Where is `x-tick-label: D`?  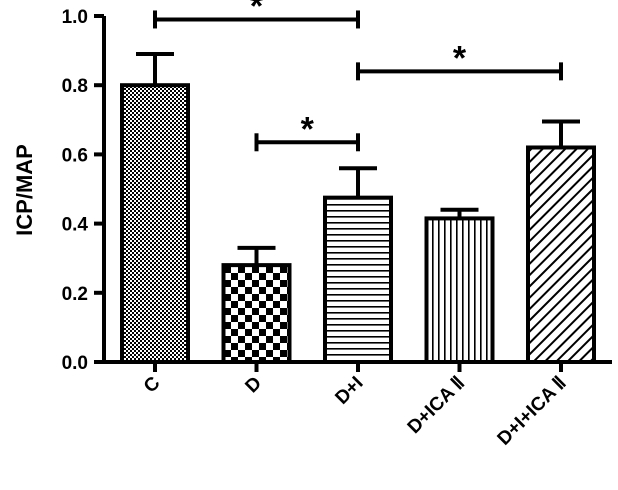
x-tick-label: D is located at coordinates (253, 385).